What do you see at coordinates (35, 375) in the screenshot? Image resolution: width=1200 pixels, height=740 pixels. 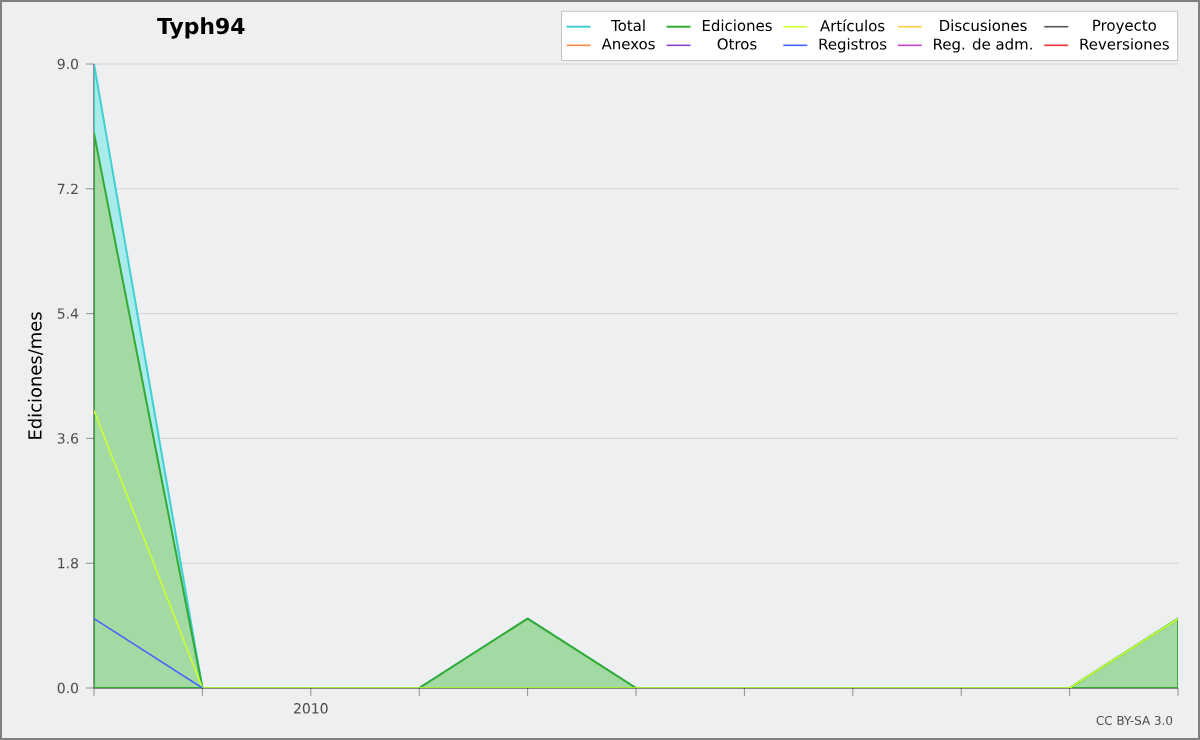 I see `y-axis-title: Ediciones/mes` at bounding box center [35, 375].